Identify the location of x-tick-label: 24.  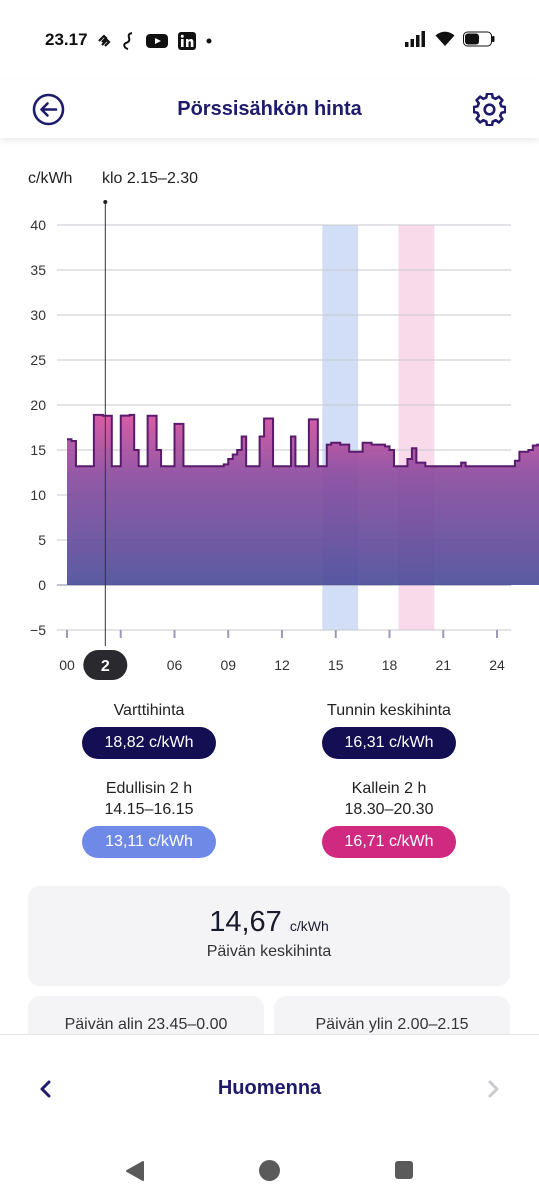
(497, 665).